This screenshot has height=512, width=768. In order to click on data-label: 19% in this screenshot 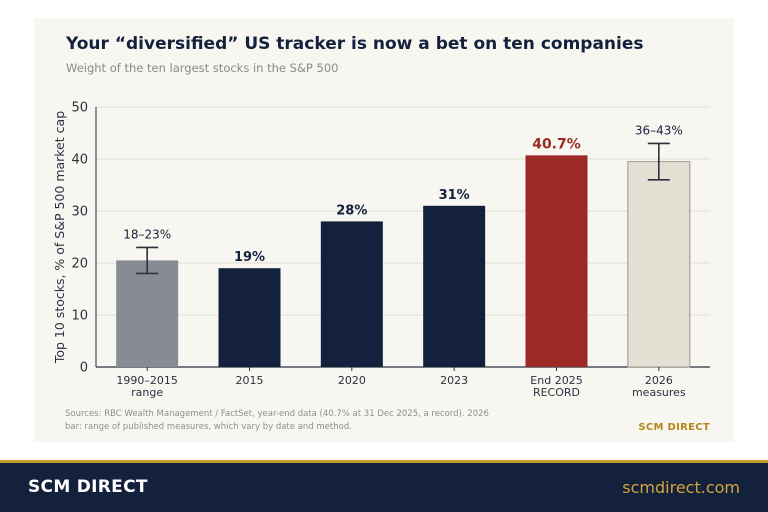, I will do `click(249, 257)`.